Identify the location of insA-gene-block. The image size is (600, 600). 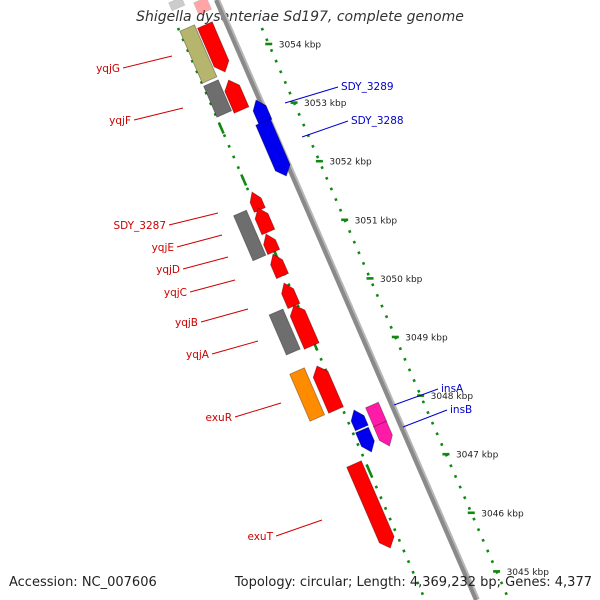
(376, 414).